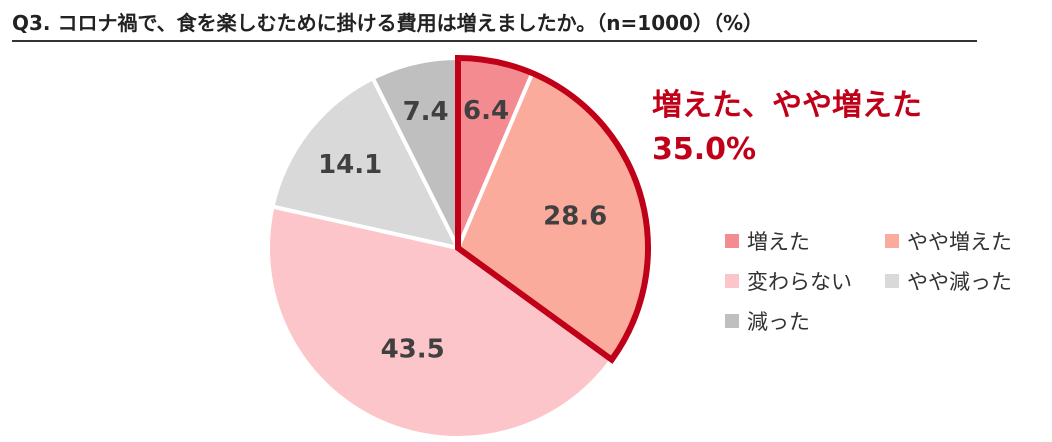  Describe the element at coordinates (959, 242) in the screenshot. I see `legend-label: やや増えた` at that location.